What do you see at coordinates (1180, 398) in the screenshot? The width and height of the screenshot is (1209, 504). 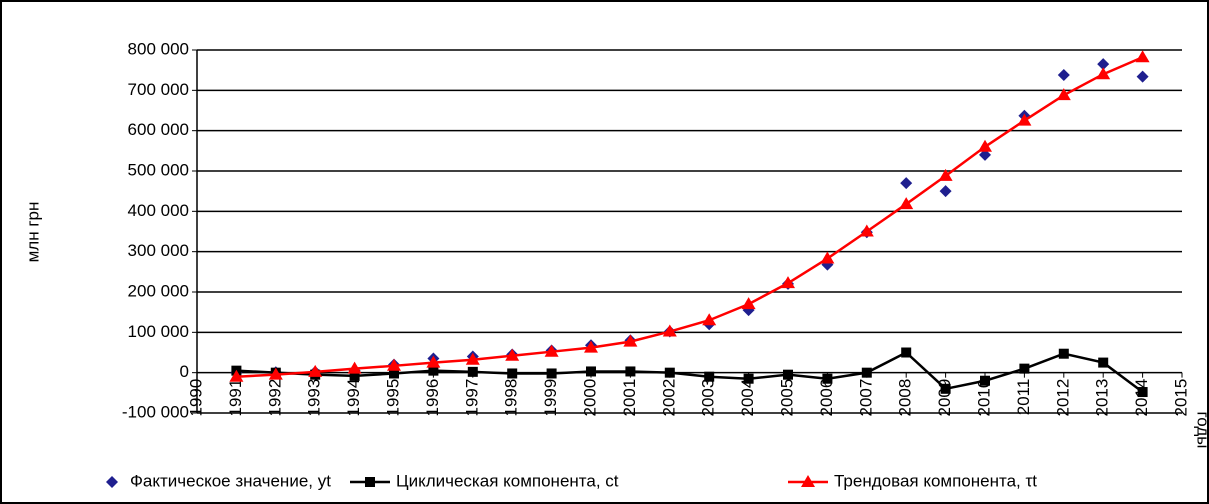 I see `x-tick-label: 2015` at bounding box center [1180, 398].